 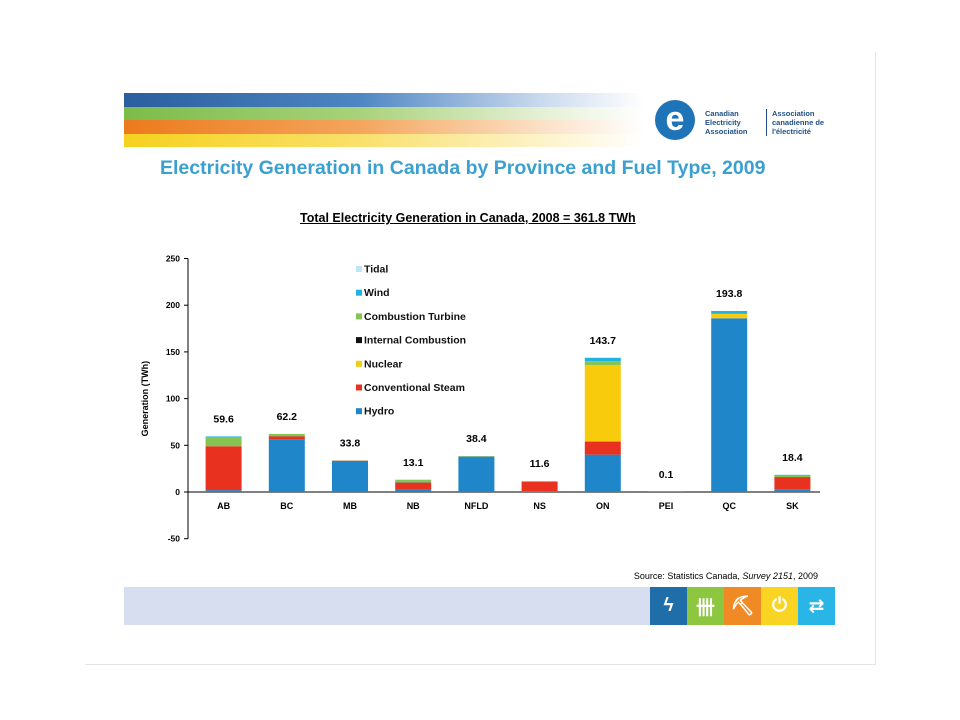 What do you see at coordinates (379, 412) in the screenshot?
I see `legend-label: Hydro` at bounding box center [379, 412].